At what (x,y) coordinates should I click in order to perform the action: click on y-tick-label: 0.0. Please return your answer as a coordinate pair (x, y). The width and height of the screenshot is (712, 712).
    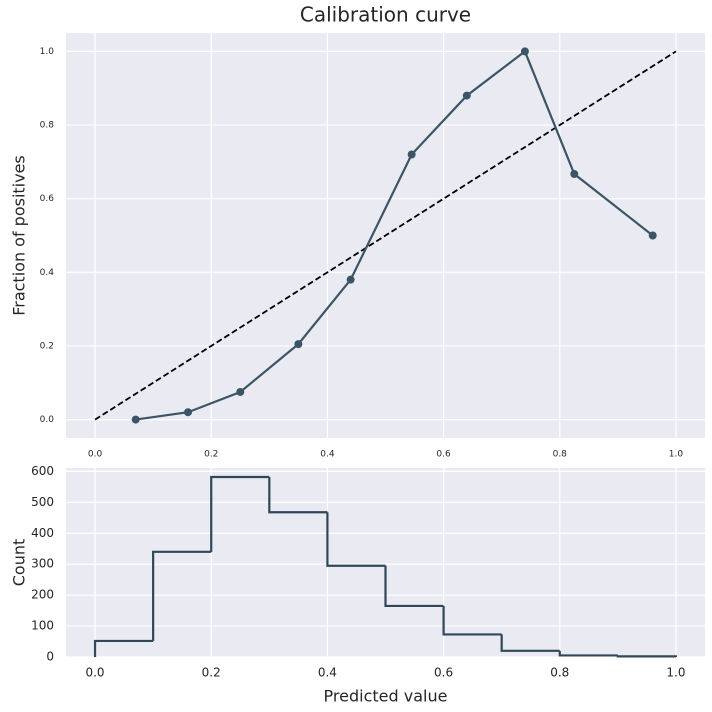
    Looking at the image, I should click on (47, 420).